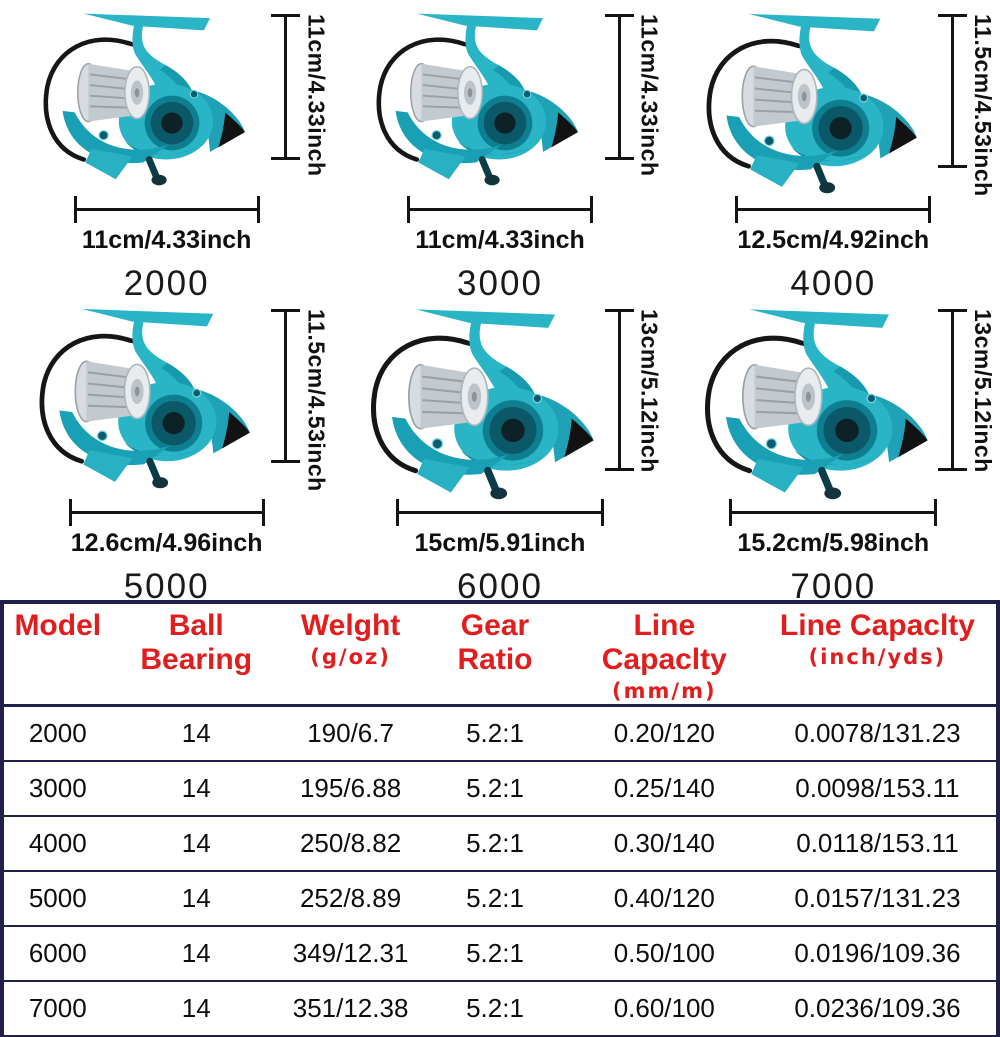 The width and height of the screenshot is (1000, 1037). Describe the element at coordinates (664, 898) in the screenshot. I see `cell-line-capacity-metric: 0.40/120` at that location.